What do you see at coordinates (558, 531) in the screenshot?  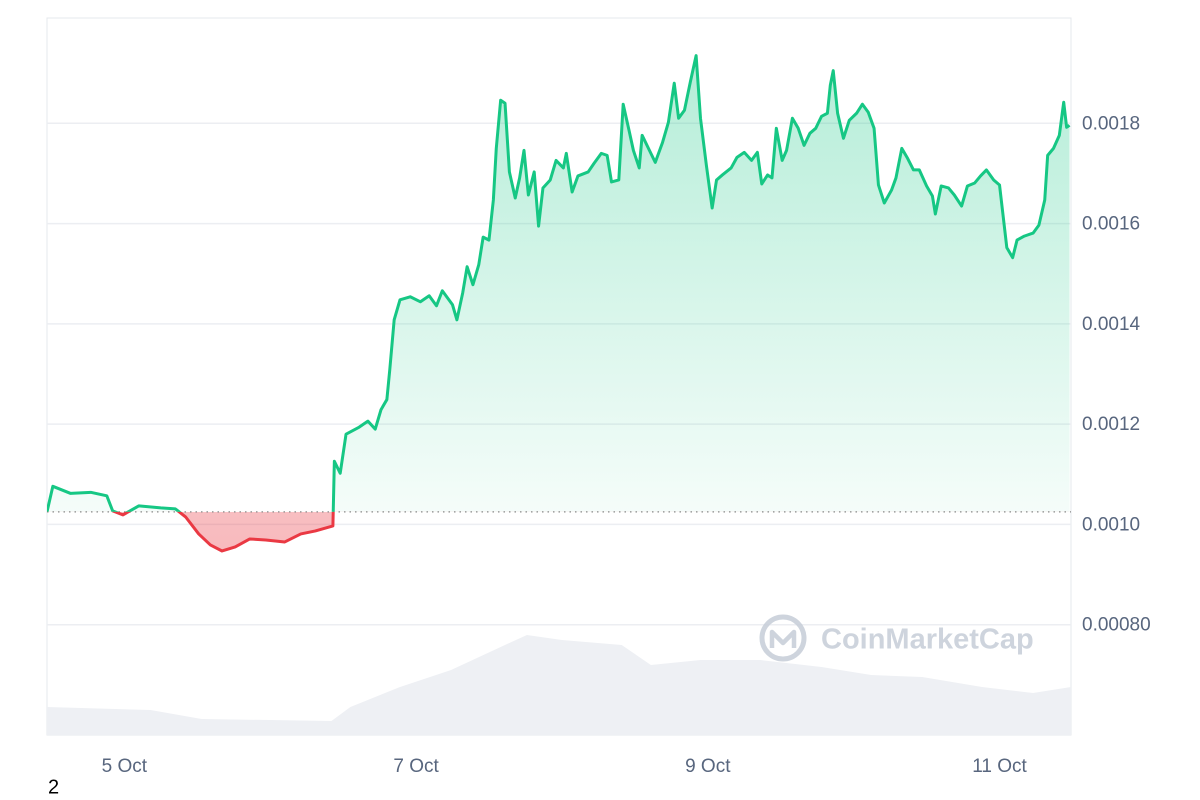 I see `area-down` at bounding box center [558, 531].